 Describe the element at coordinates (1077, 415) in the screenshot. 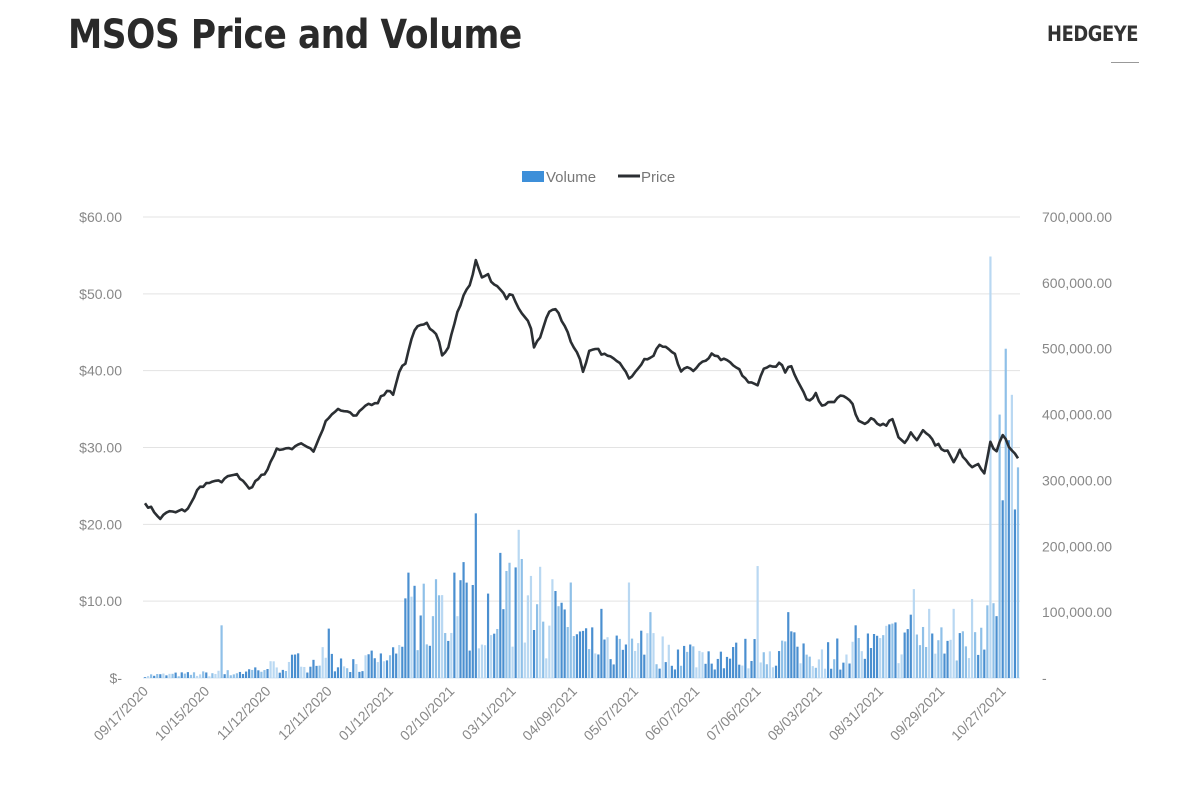

I see `right-tick-label: 400,000.00` at that location.